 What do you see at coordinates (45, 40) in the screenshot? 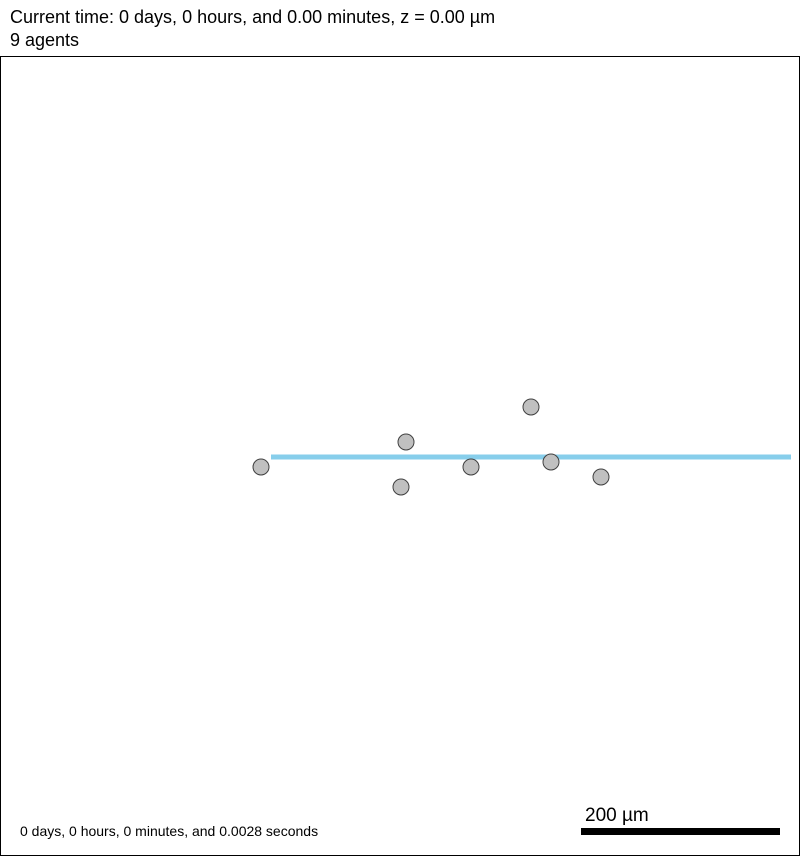
I see `agent-count-label: 9 agents` at bounding box center [45, 40].